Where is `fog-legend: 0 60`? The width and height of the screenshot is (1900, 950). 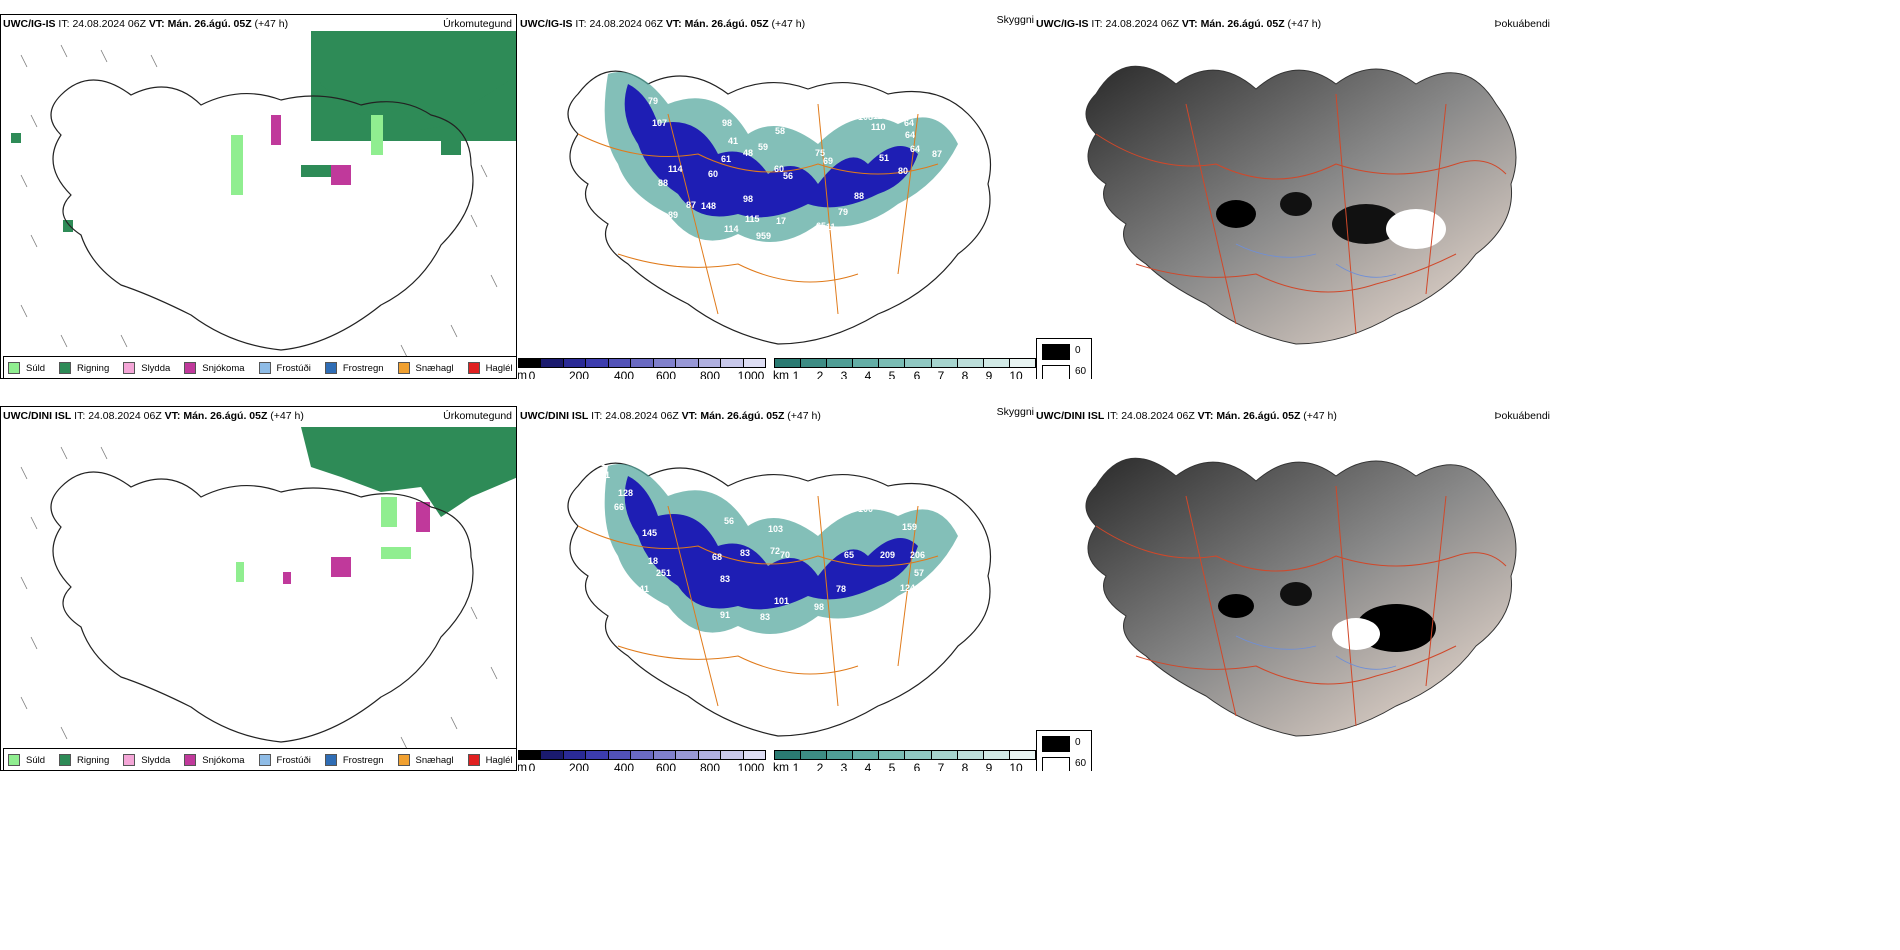
fog-legend: 0 60 is located at coordinates (1064, 358).